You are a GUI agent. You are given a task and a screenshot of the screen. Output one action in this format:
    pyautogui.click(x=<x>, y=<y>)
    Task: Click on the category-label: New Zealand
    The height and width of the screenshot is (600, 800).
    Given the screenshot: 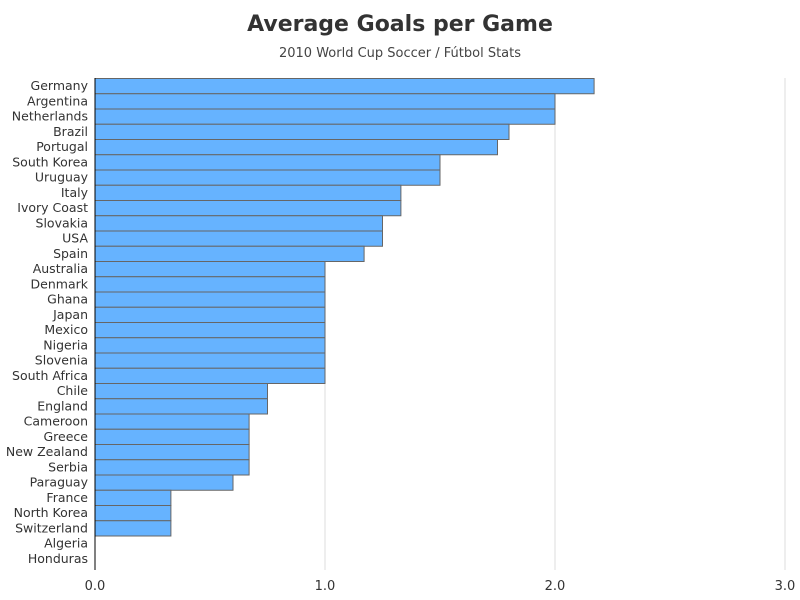 What is the action you would take?
    pyautogui.click(x=47, y=451)
    